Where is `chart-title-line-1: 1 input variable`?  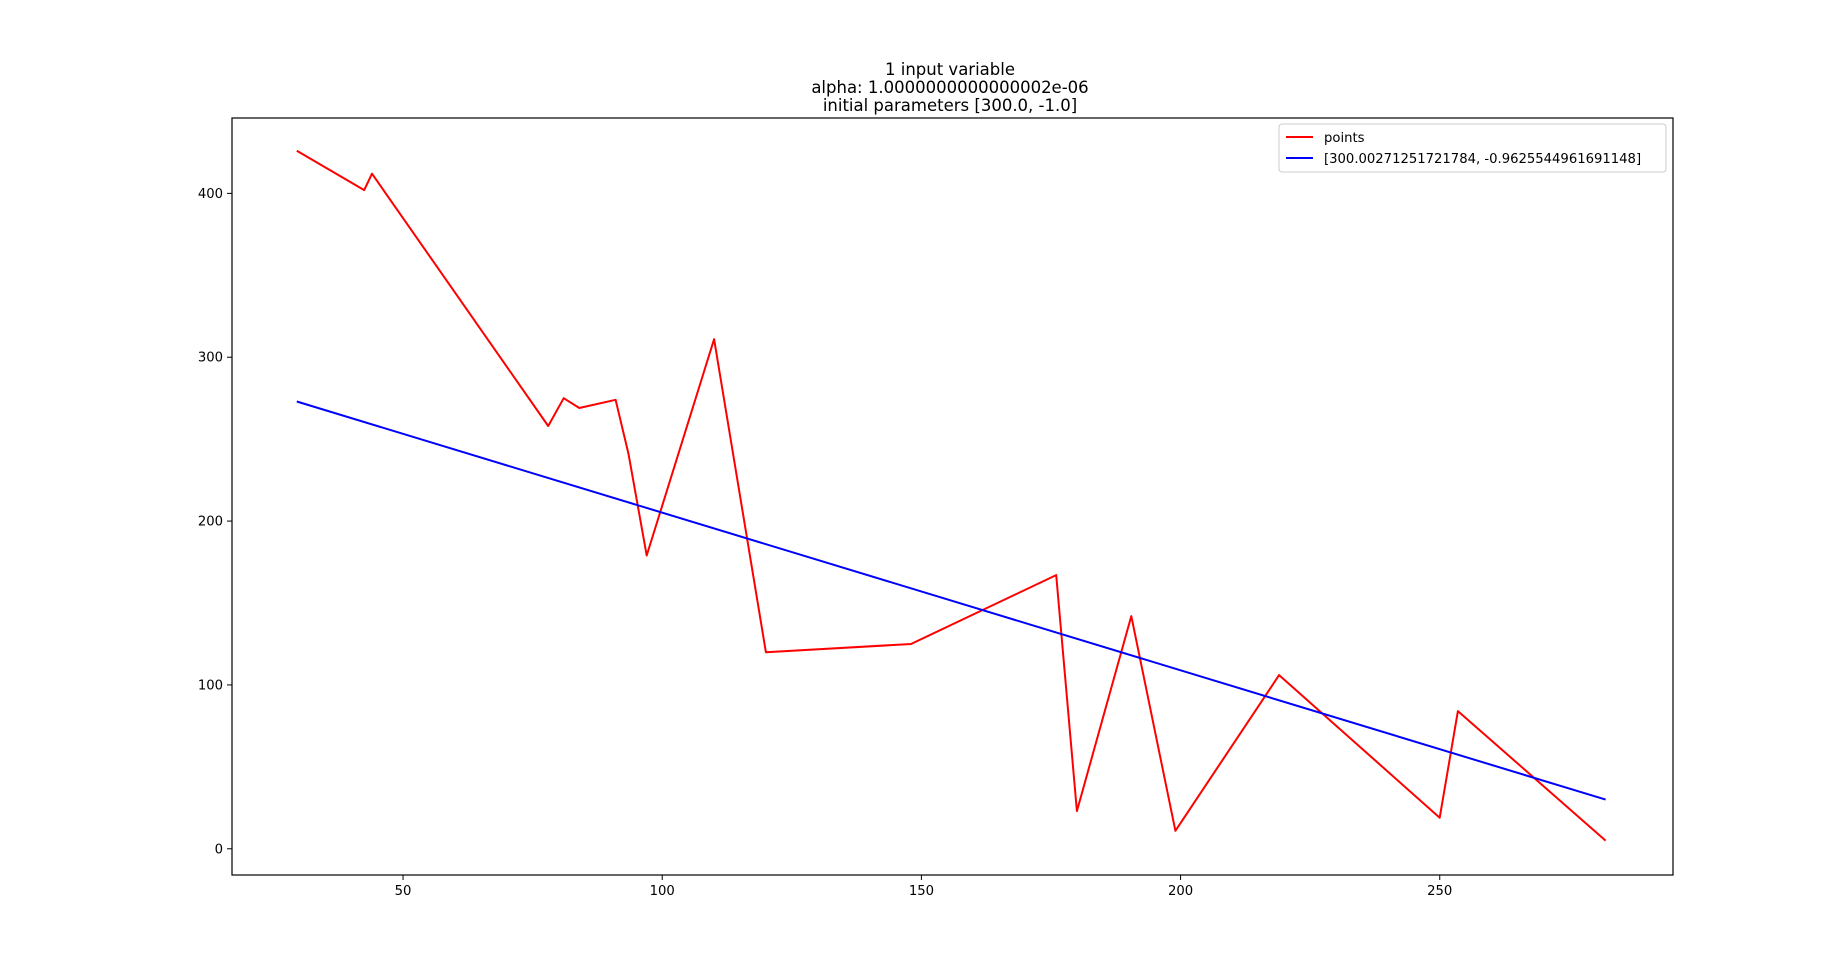 chart-title-line-1: 1 input variable is located at coordinates (950, 69).